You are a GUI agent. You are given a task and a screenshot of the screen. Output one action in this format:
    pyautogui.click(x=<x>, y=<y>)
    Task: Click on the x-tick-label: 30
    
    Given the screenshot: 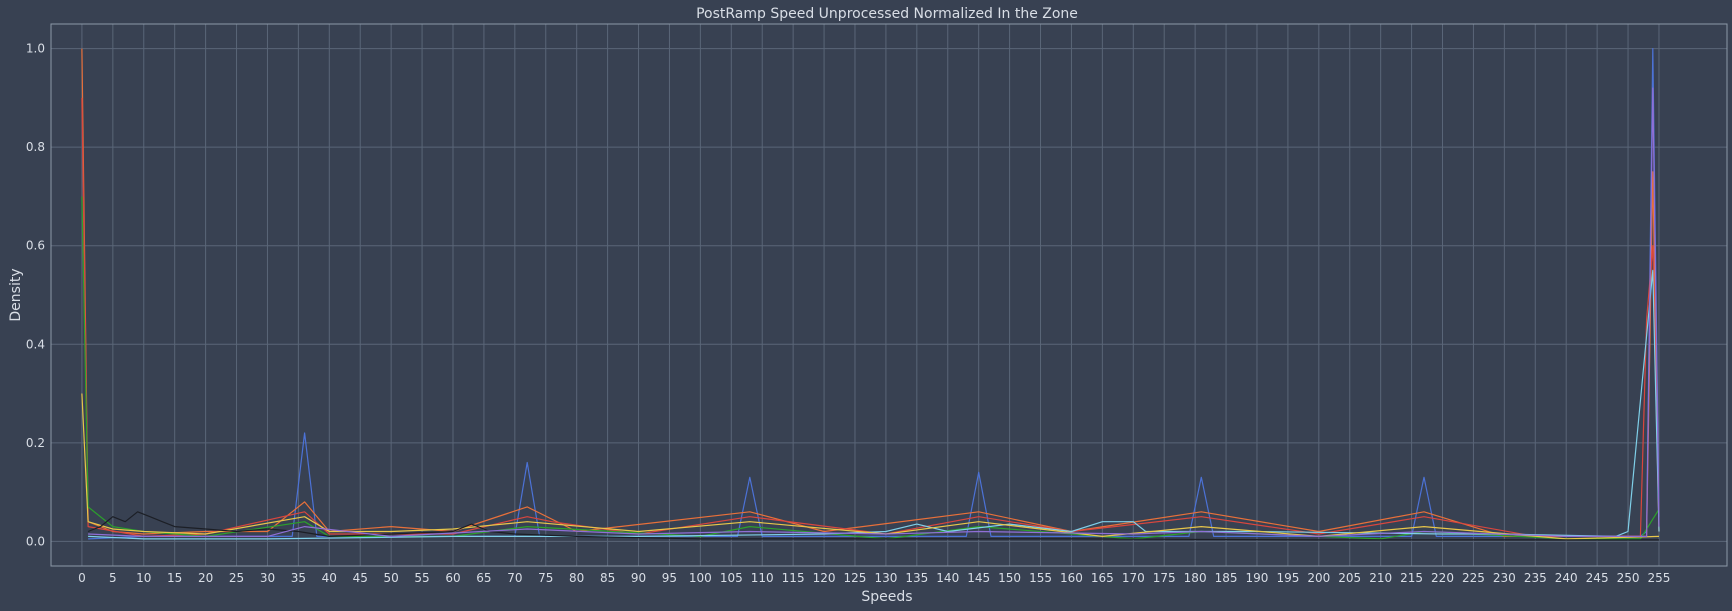 What is the action you would take?
    pyautogui.click(x=267, y=578)
    